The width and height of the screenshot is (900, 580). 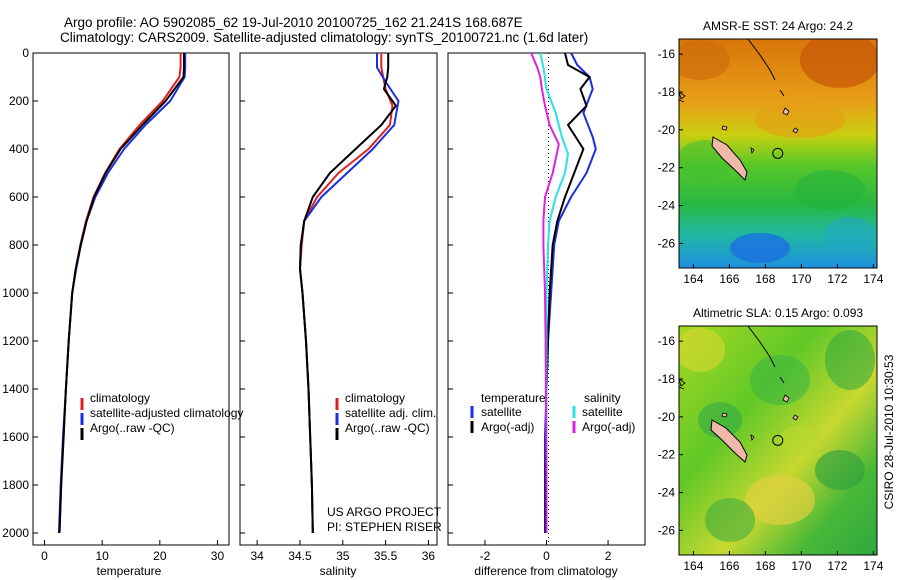 What do you see at coordinates (429, 556) in the screenshot?
I see `x-tick-label: 36` at bounding box center [429, 556].